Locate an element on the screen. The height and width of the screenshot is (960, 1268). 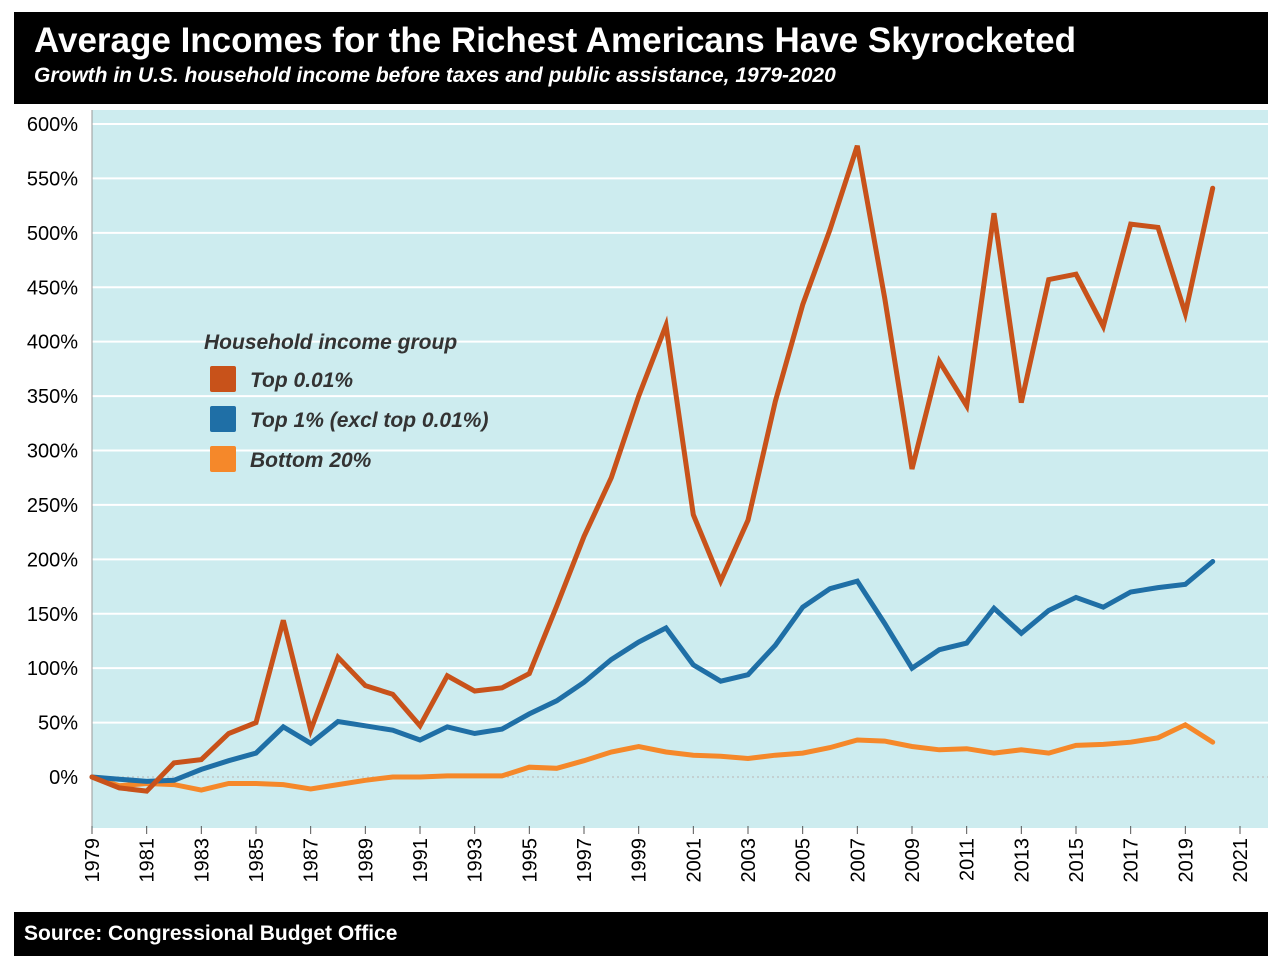
x-tick-label: 1989 is located at coordinates (366, 860).